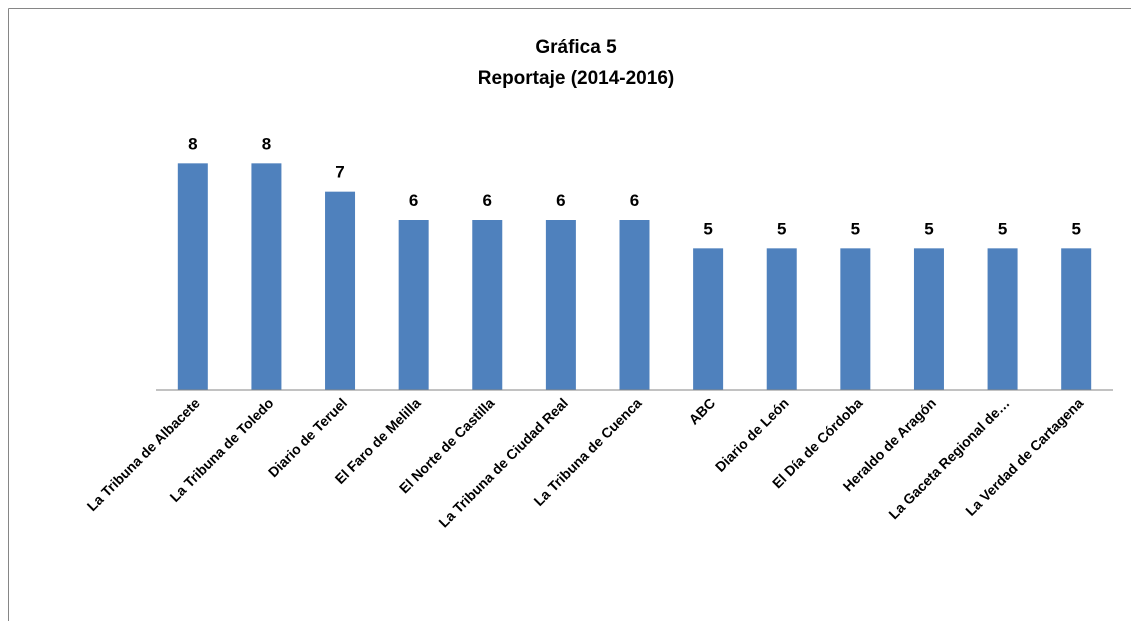 Image resolution: width=1131 pixels, height=621 pixels. Describe the element at coordinates (576, 47) in the screenshot. I see `chart-title: Gráfica 5` at that location.